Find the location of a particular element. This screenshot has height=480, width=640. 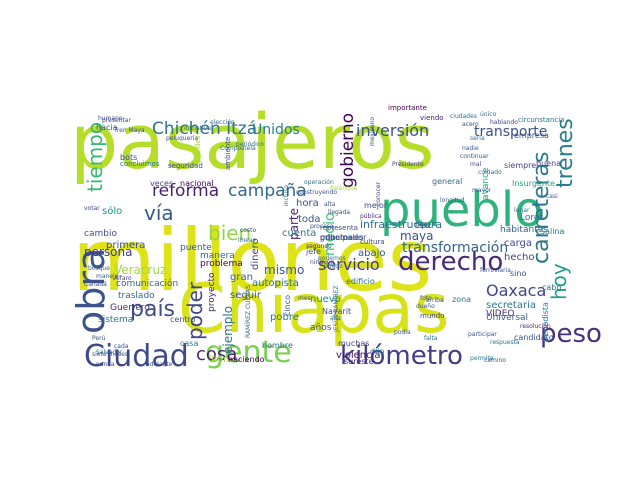

word-grandes: grandes is located at coordinates (198, 149).